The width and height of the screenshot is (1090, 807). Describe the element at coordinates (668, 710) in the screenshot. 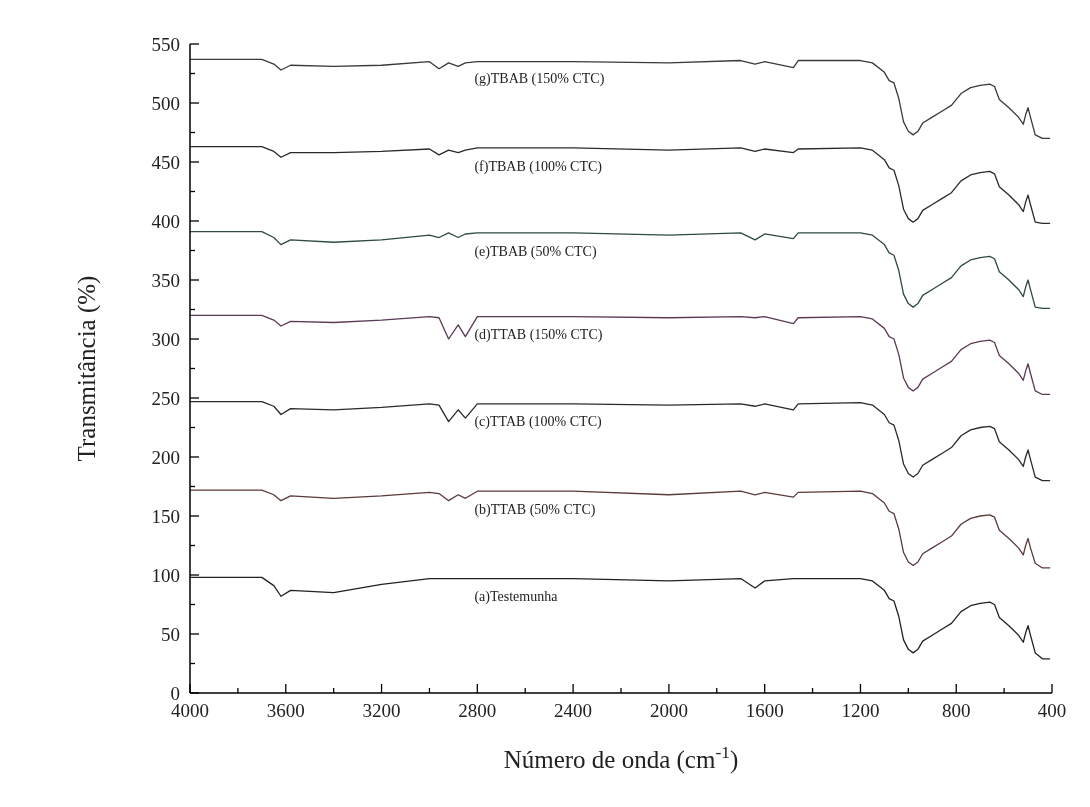

I see `x-tick-label: 2000` at that location.